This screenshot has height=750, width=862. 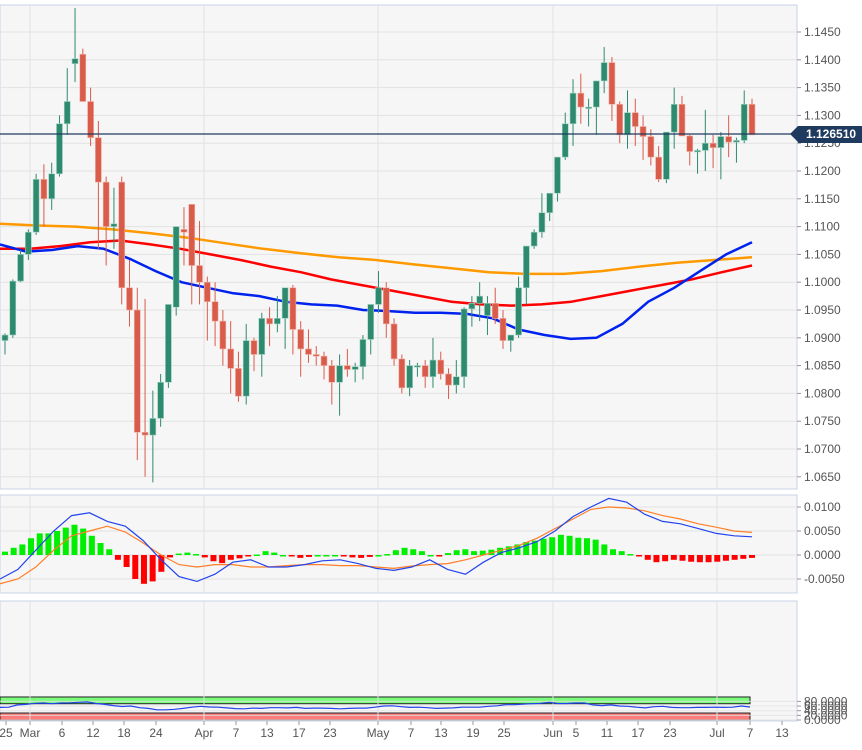 I want to click on rsi-tick-label: 20.0000, so click(x=826, y=715).